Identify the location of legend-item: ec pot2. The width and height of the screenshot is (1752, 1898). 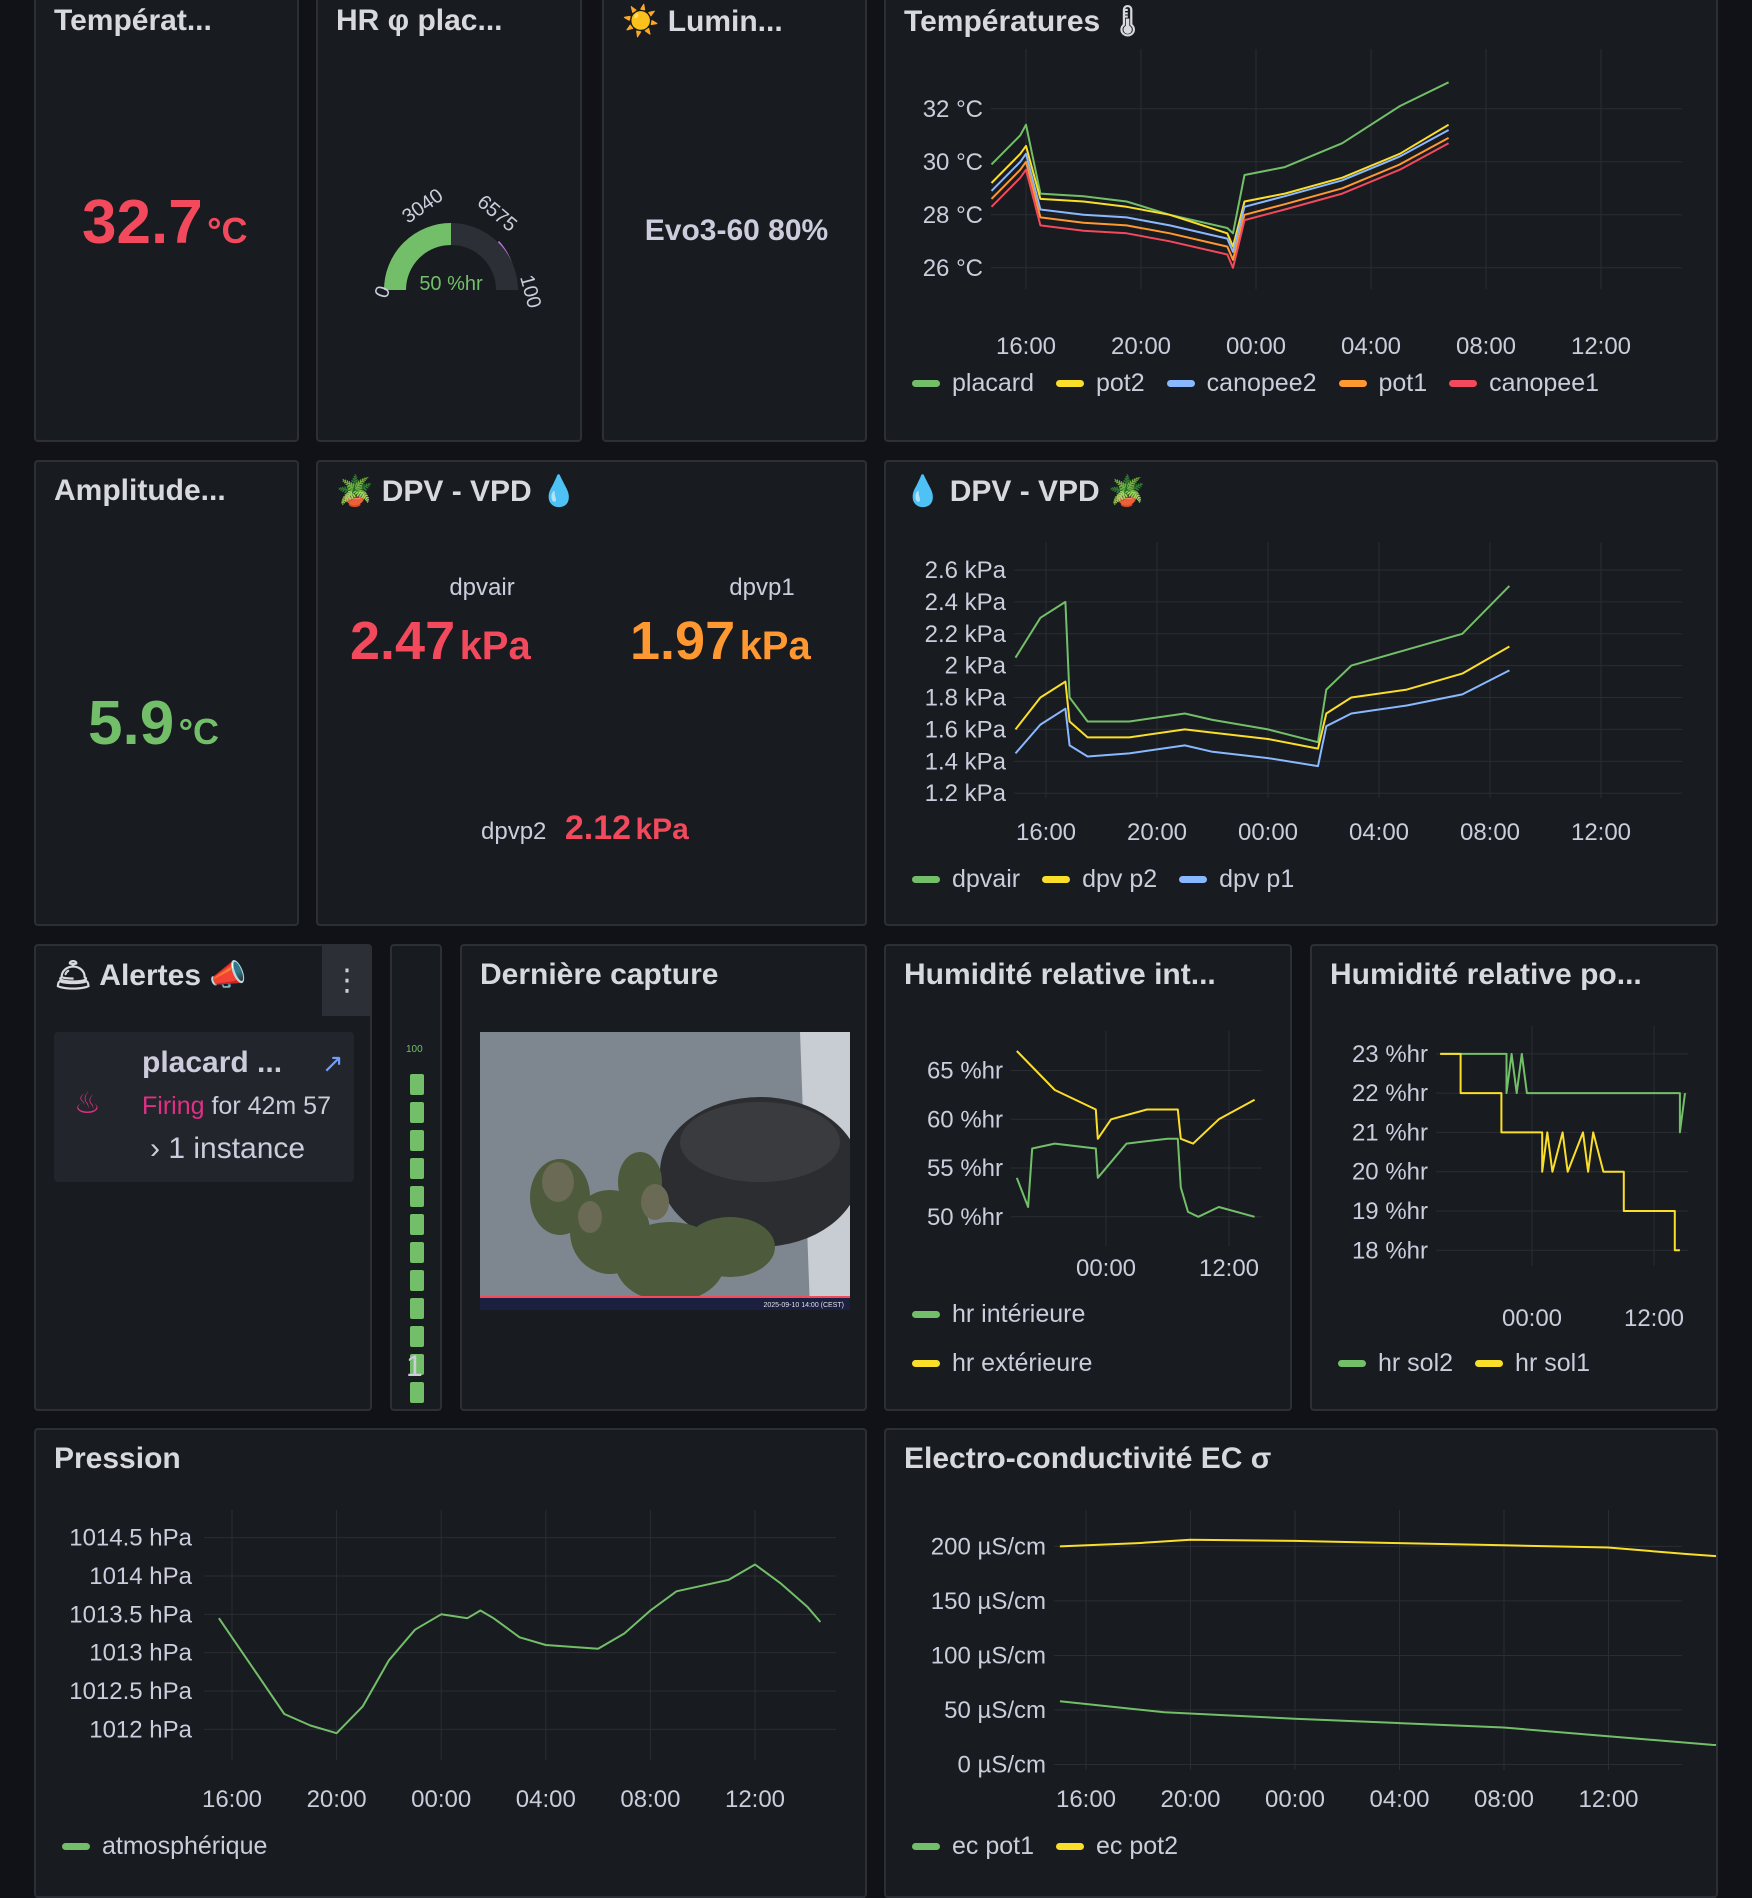
(1117, 1846).